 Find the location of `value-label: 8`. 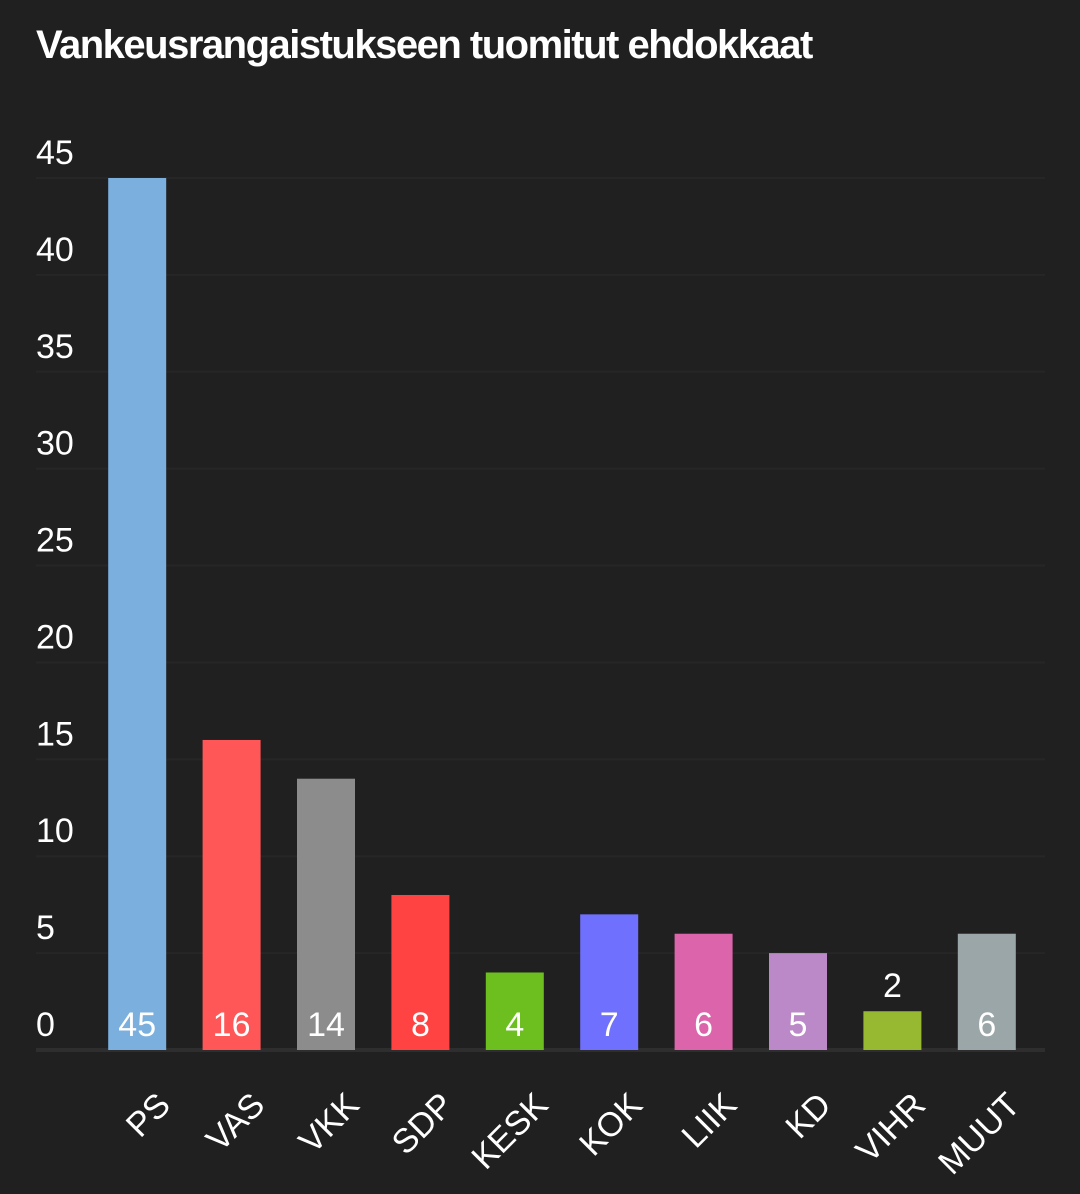

value-label: 8 is located at coordinates (420, 1025).